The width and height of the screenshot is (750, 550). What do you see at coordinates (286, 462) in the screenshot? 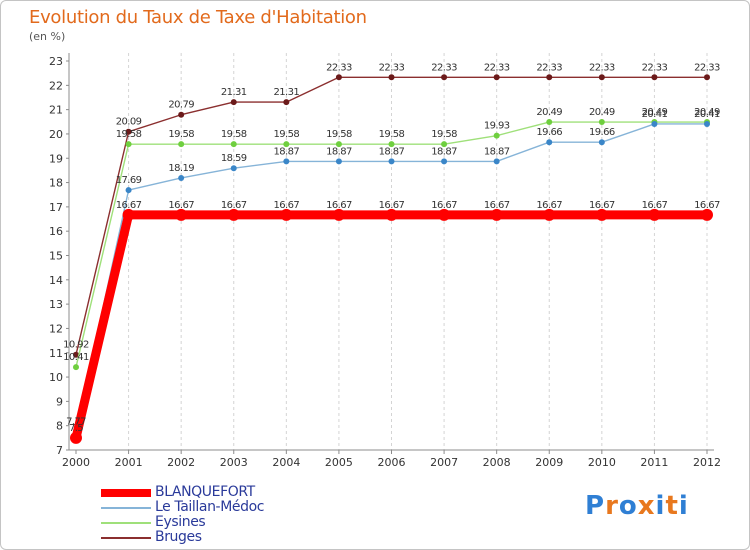
I see `x-tick-label: 2004` at bounding box center [286, 462].